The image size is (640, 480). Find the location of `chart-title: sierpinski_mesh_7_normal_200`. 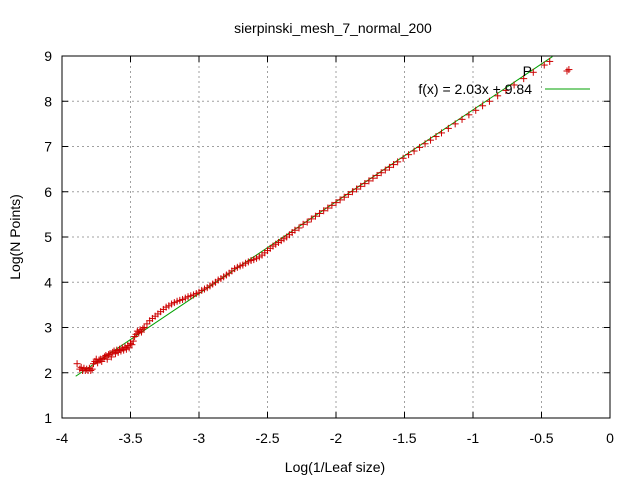

chart-title: sierpinski_mesh_7_normal_200 is located at coordinates (333, 28).